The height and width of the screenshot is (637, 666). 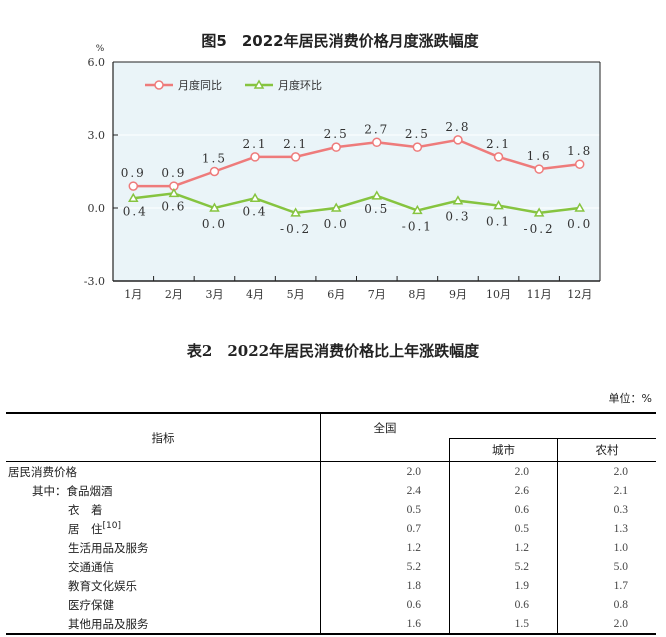 What do you see at coordinates (102, 585) in the screenshot?
I see `row-name: 教育文化娱乐` at bounding box center [102, 585].